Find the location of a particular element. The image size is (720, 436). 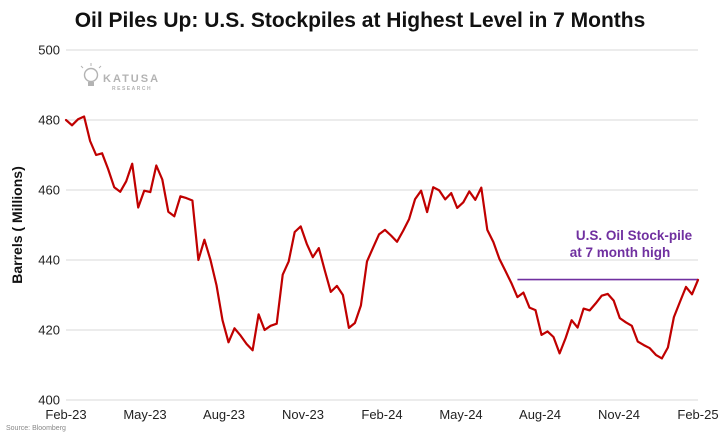

logo-main-text: KATUSA is located at coordinates (131, 79).